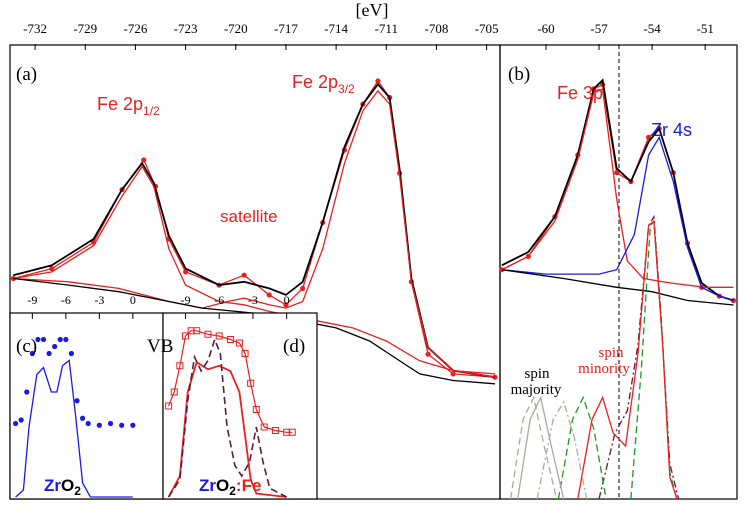 This screenshot has height=529, width=747. What do you see at coordinates (372, 10) in the screenshot?
I see `top-axis-unit-label: [eV]` at bounding box center [372, 10].